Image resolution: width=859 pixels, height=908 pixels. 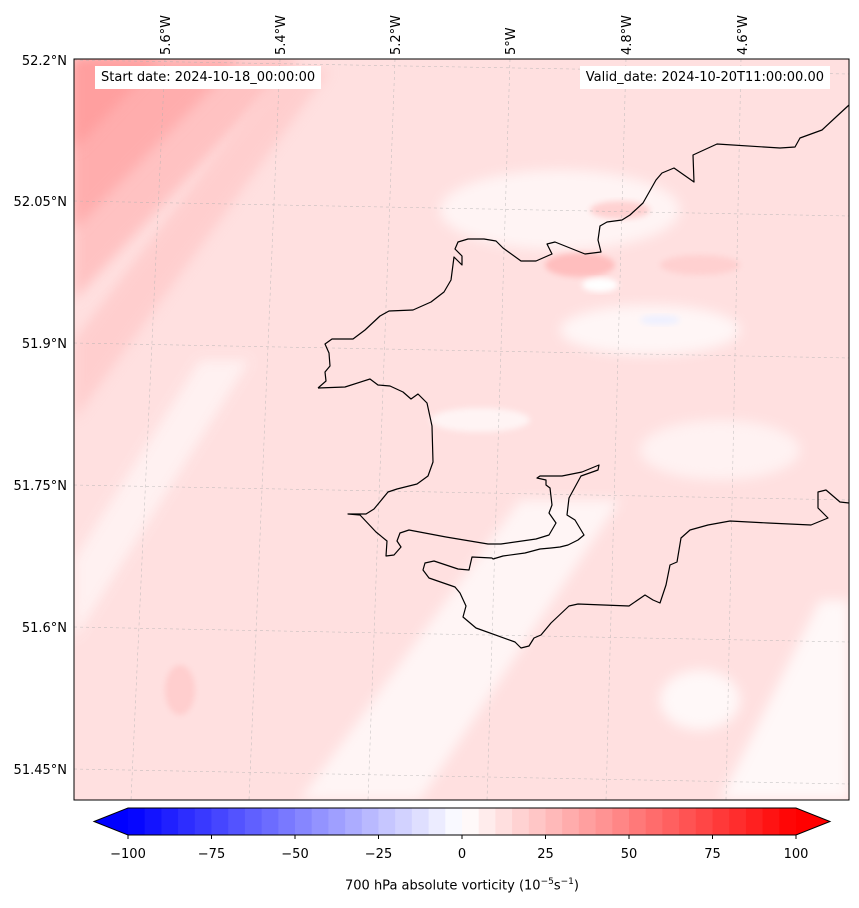 What do you see at coordinates (557, 886) in the screenshot?
I see `colorbar-title-mid: s` at bounding box center [557, 886].